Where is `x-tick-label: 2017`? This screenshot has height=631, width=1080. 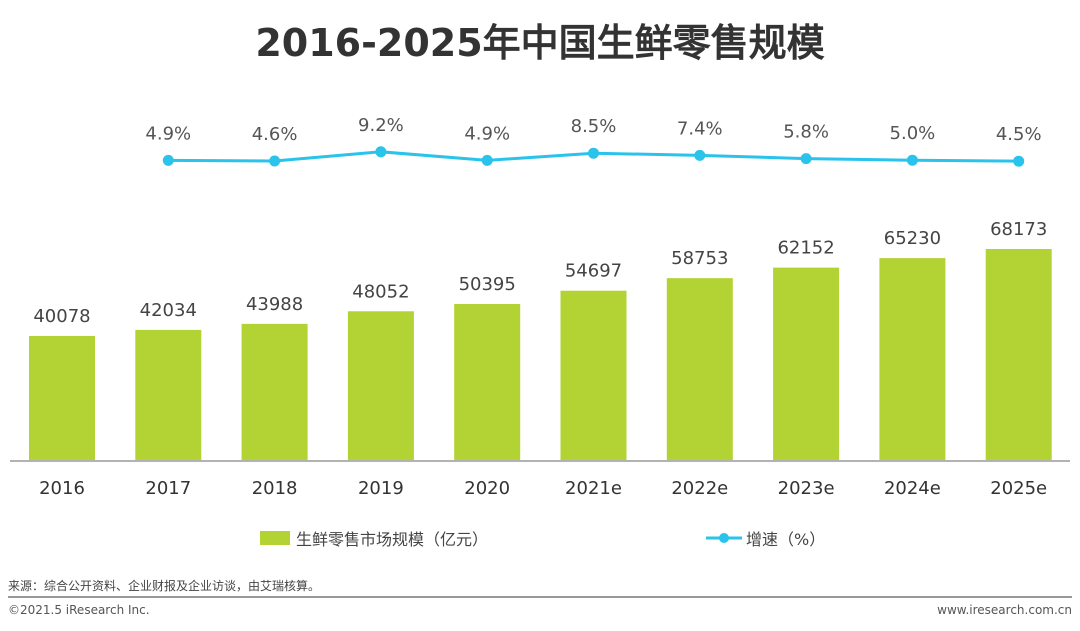 x-tick-label: 2017 is located at coordinates (168, 488).